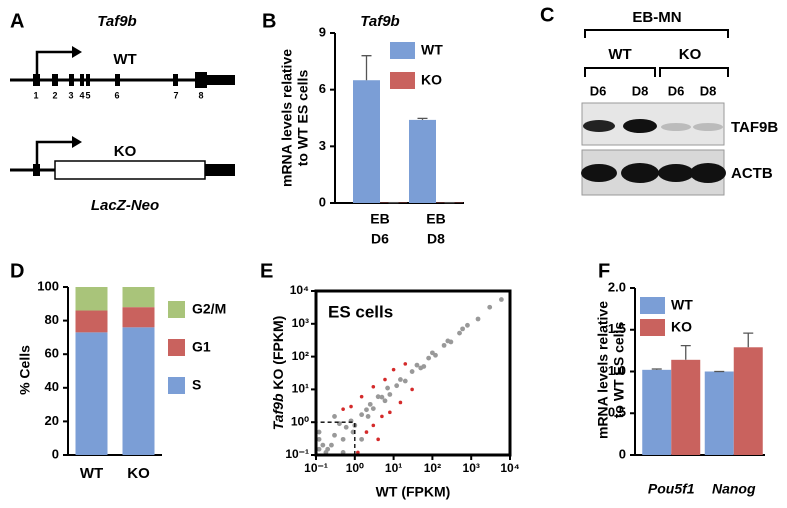  Describe the element at coordinates (360, 311) in the screenshot. I see `chart-title: ES cells` at that location.